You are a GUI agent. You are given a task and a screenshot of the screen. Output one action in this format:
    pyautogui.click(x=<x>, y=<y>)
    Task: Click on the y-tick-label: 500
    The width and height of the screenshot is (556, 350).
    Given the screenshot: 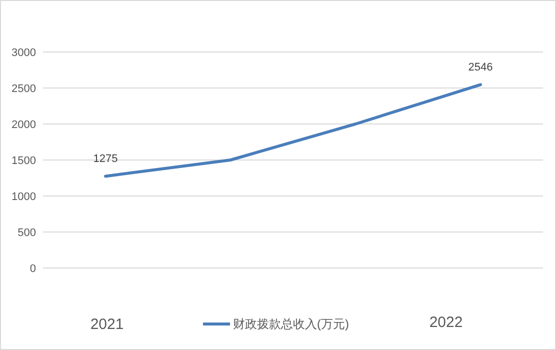 What is the action you would take?
    pyautogui.click(x=27, y=233)
    